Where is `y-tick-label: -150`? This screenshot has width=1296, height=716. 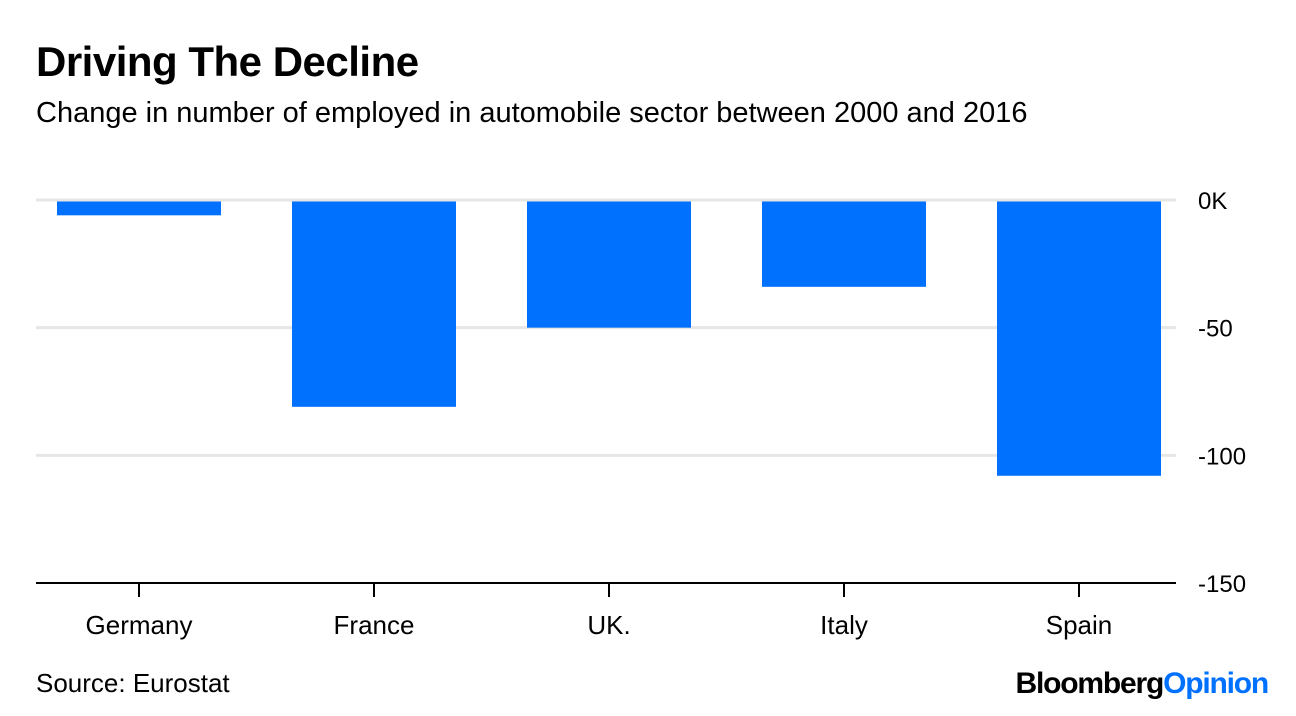 y-tick-label: -150 is located at coordinates (1222, 584).